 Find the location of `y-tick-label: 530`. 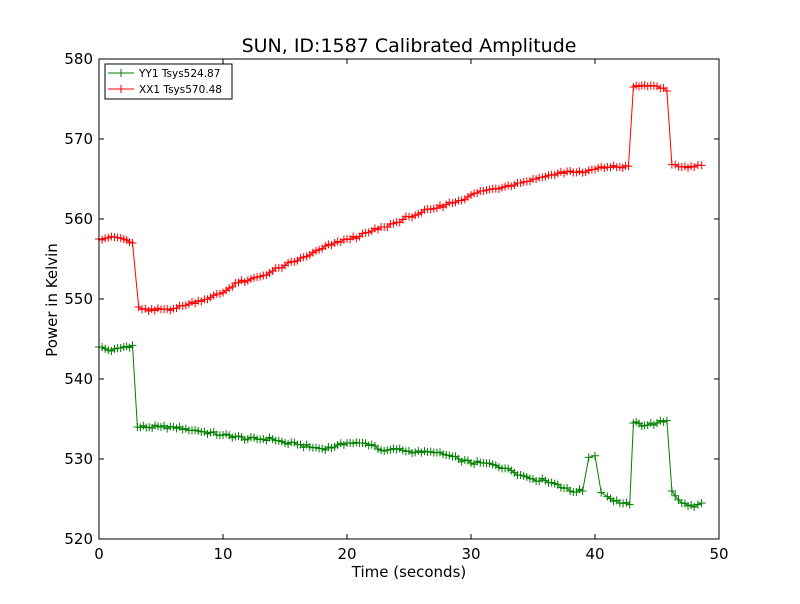

y-tick-label: 530 is located at coordinates (78, 459).